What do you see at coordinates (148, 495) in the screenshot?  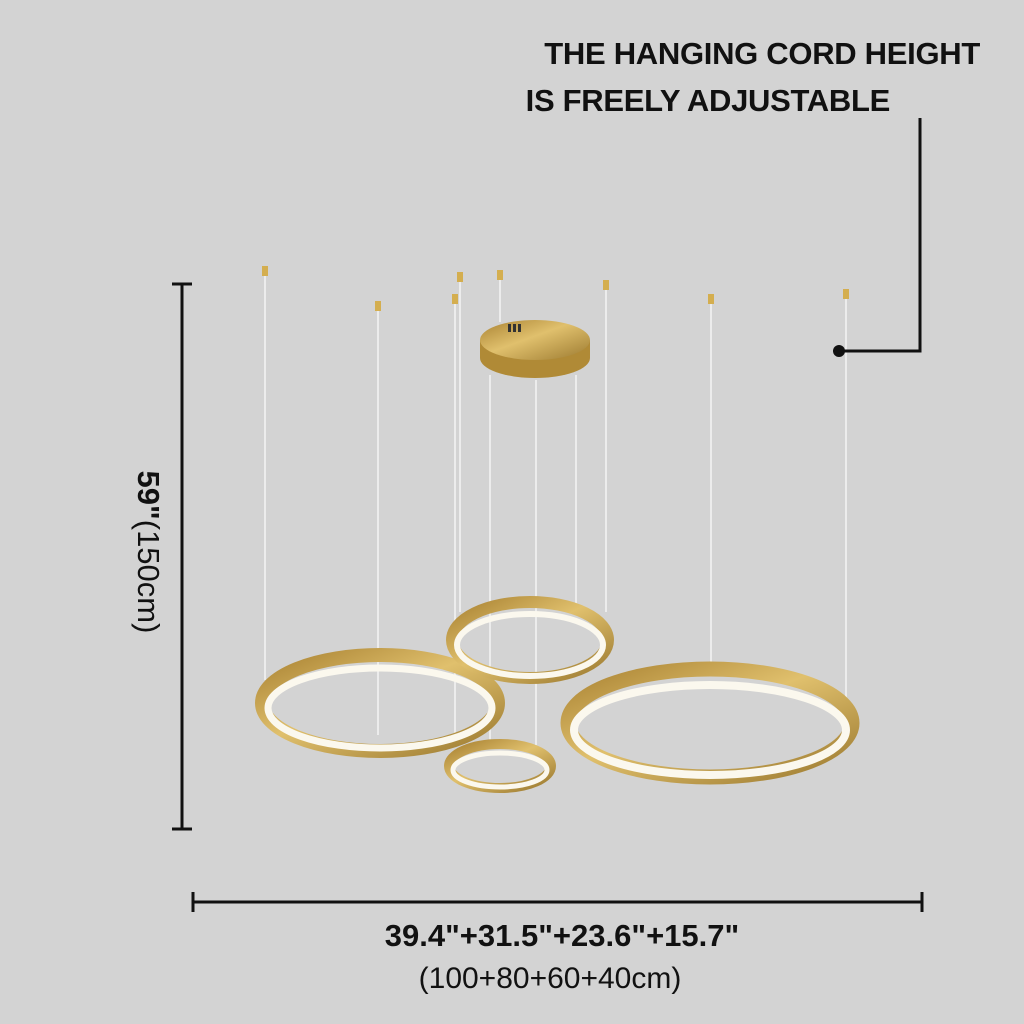 I see `height-inches: 59"` at bounding box center [148, 495].